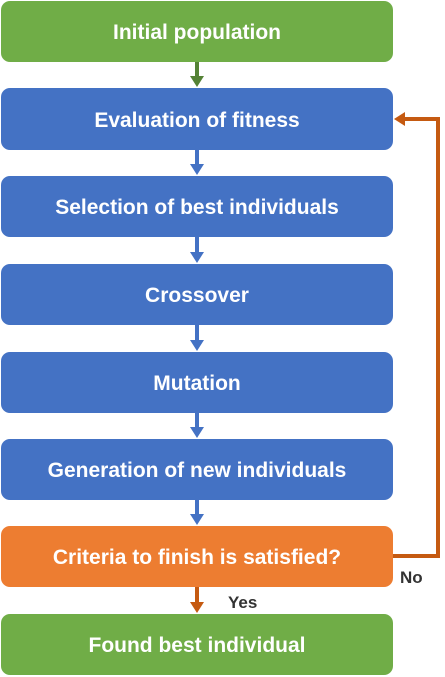 The height and width of the screenshot is (677, 445). Describe the element at coordinates (197, 512) in the screenshot. I see `edge-generation-to-criteria` at that location.